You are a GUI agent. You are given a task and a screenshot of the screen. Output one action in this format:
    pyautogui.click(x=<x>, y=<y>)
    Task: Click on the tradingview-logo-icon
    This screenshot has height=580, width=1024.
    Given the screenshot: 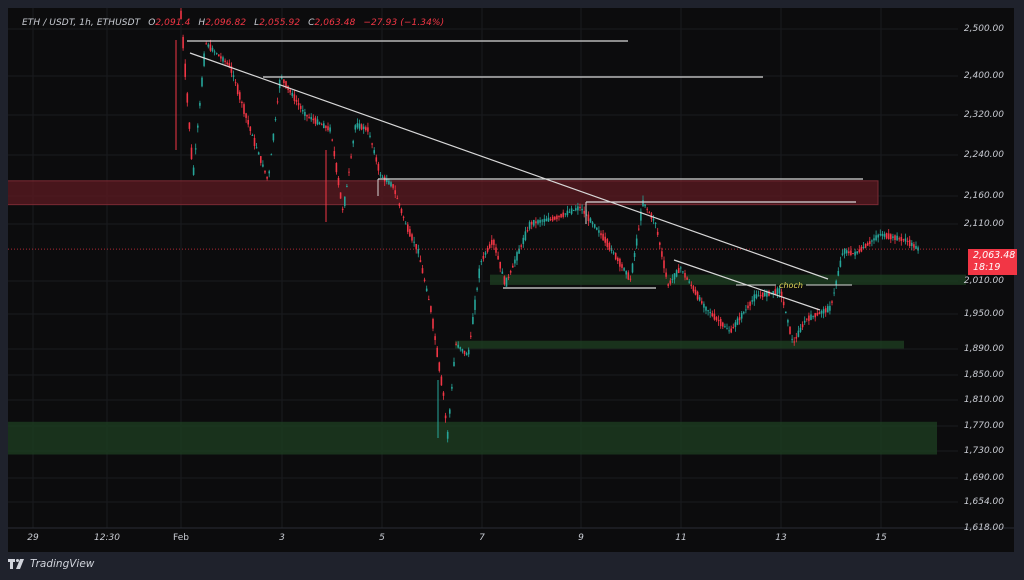 What is the action you would take?
    pyautogui.click(x=16, y=564)
    